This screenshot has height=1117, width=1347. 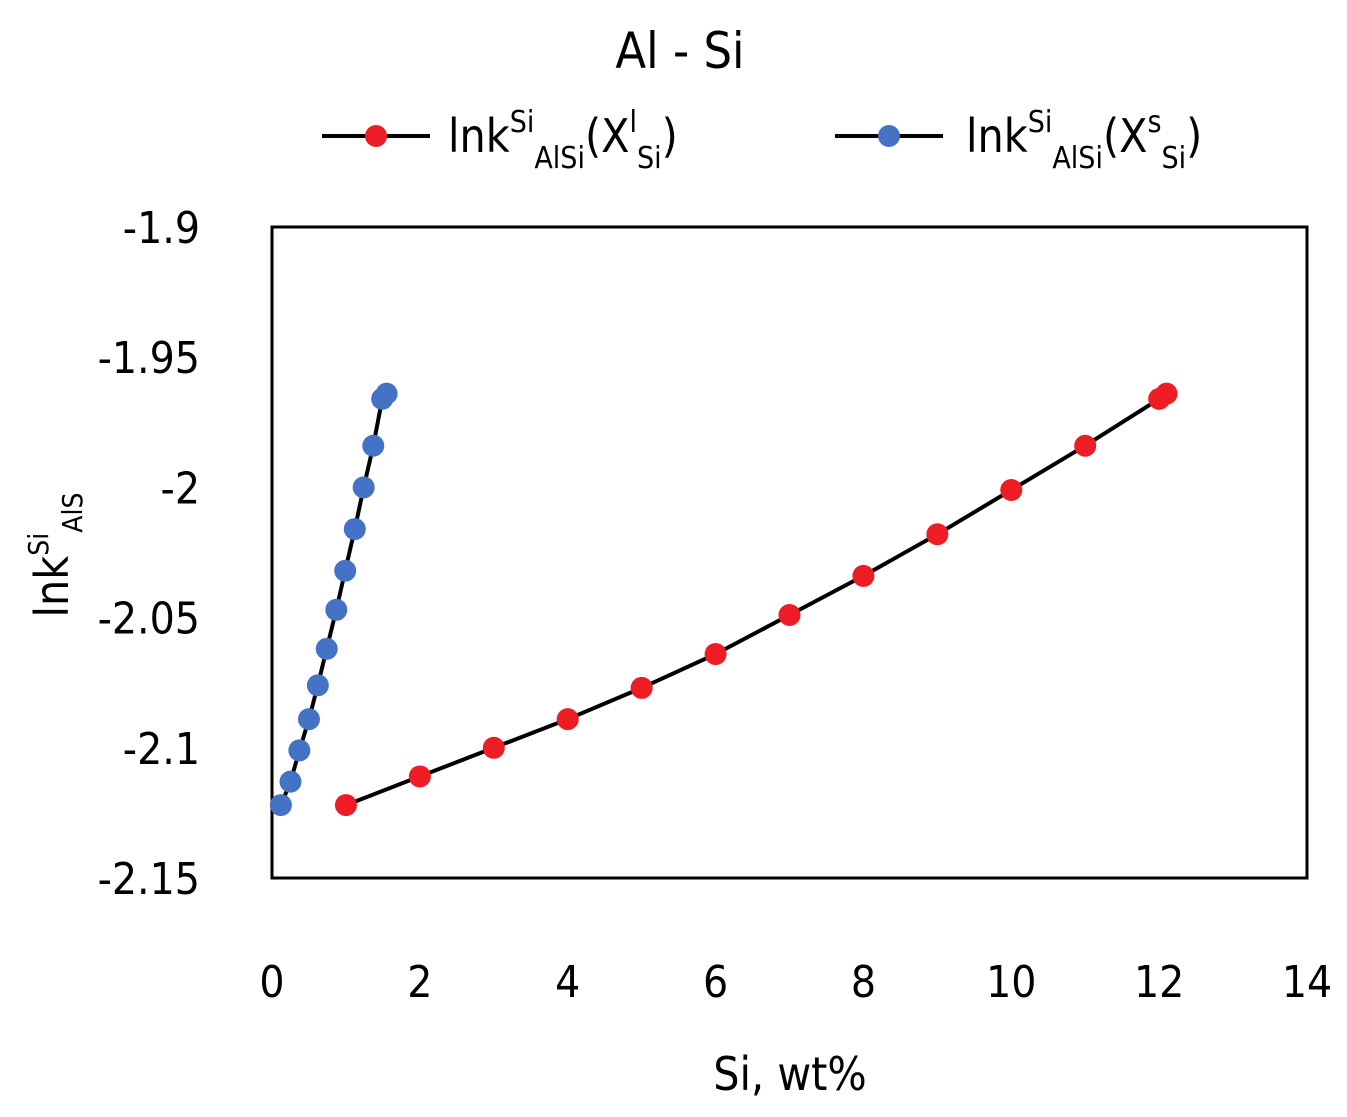 I want to click on x-tick-label: 2, so click(x=419, y=982).